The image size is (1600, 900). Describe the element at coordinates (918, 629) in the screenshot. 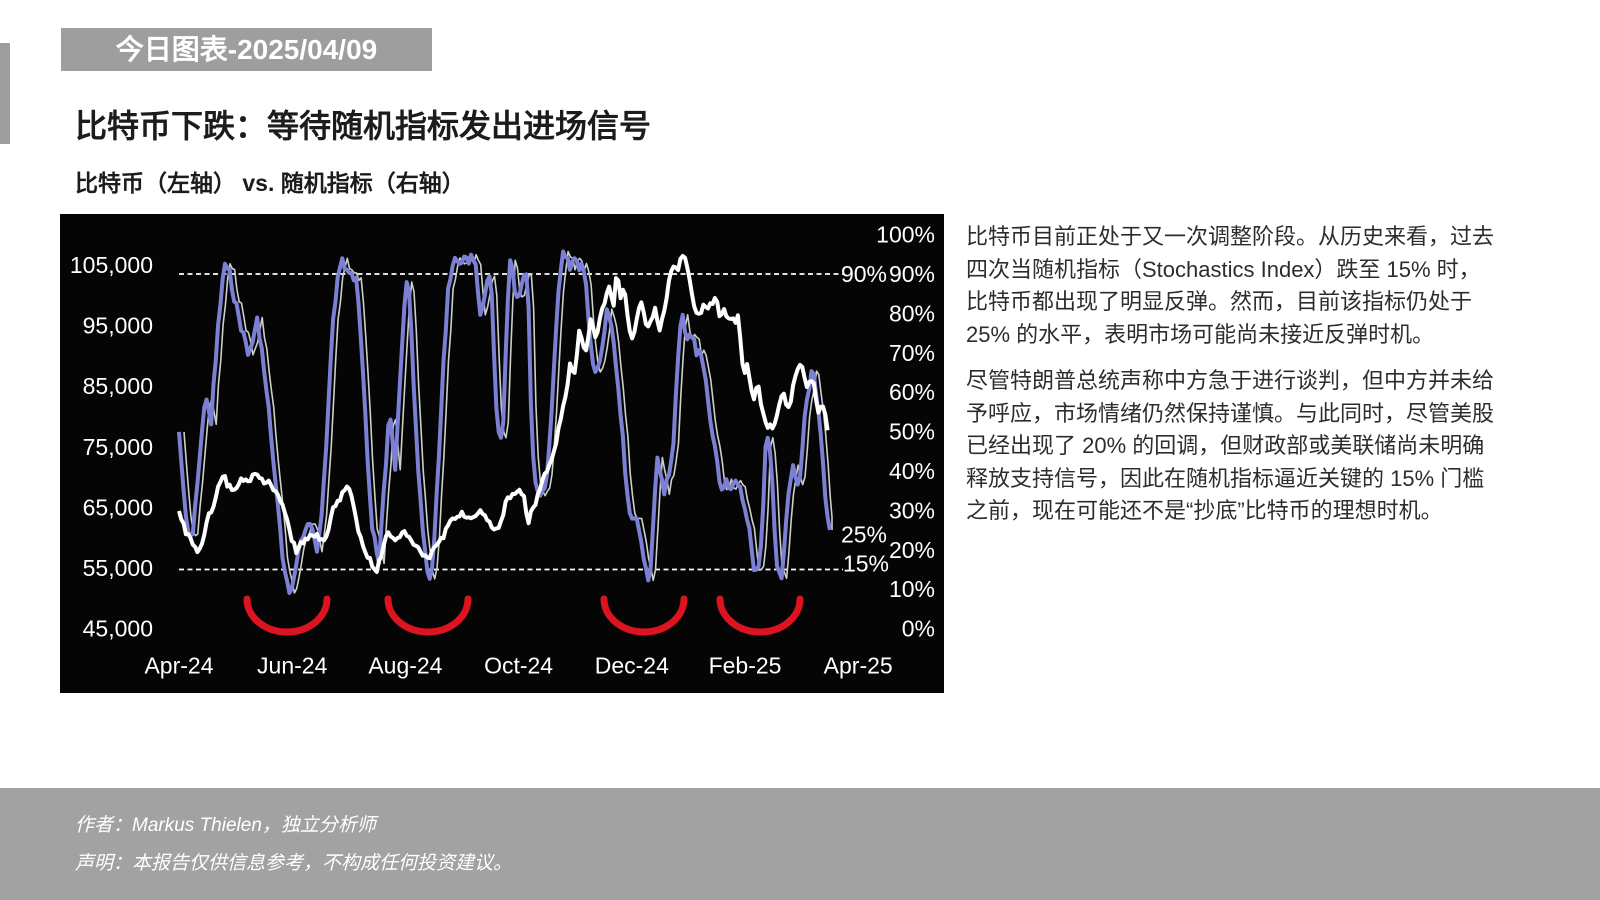

I see `svg-text: 0%` at that location.